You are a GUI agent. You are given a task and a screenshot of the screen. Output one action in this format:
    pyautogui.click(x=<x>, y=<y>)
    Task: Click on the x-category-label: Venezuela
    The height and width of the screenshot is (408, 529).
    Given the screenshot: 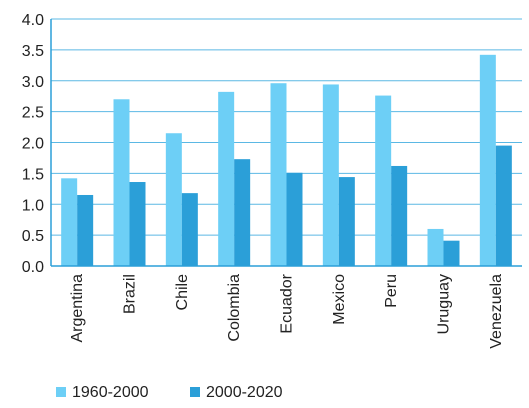 What is the action you would take?
    pyautogui.click(x=496, y=311)
    